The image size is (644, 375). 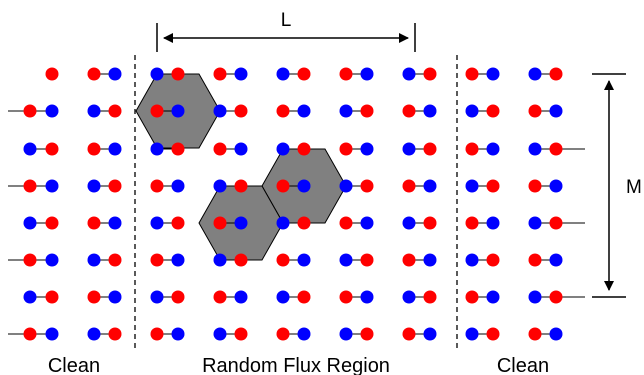 I want to click on right-region-label: Clean, so click(x=523, y=365).